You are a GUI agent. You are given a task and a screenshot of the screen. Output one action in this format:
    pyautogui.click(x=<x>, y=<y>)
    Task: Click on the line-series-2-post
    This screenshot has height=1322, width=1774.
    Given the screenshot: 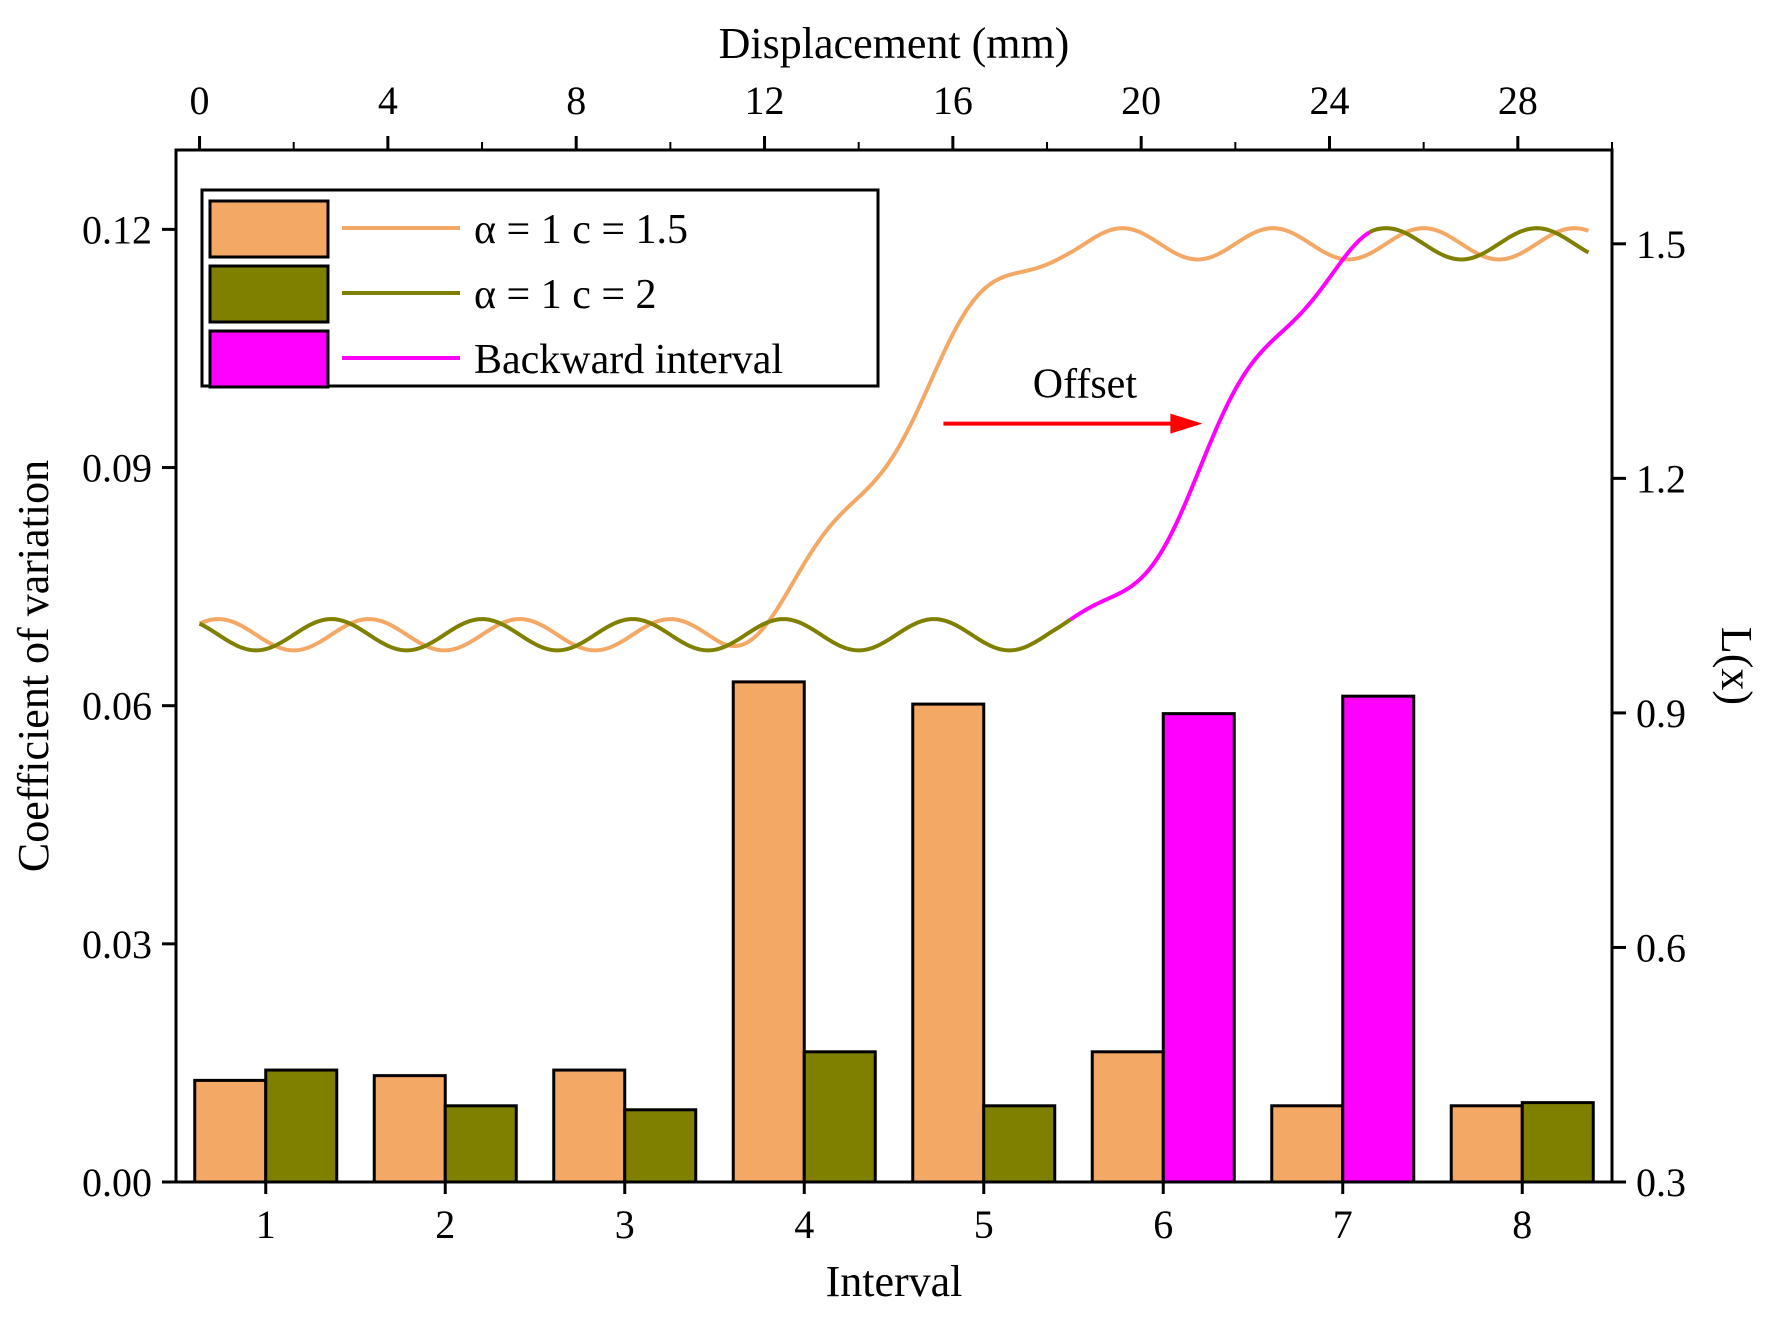 What is the action you would take?
    pyautogui.click(x=1479, y=244)
    